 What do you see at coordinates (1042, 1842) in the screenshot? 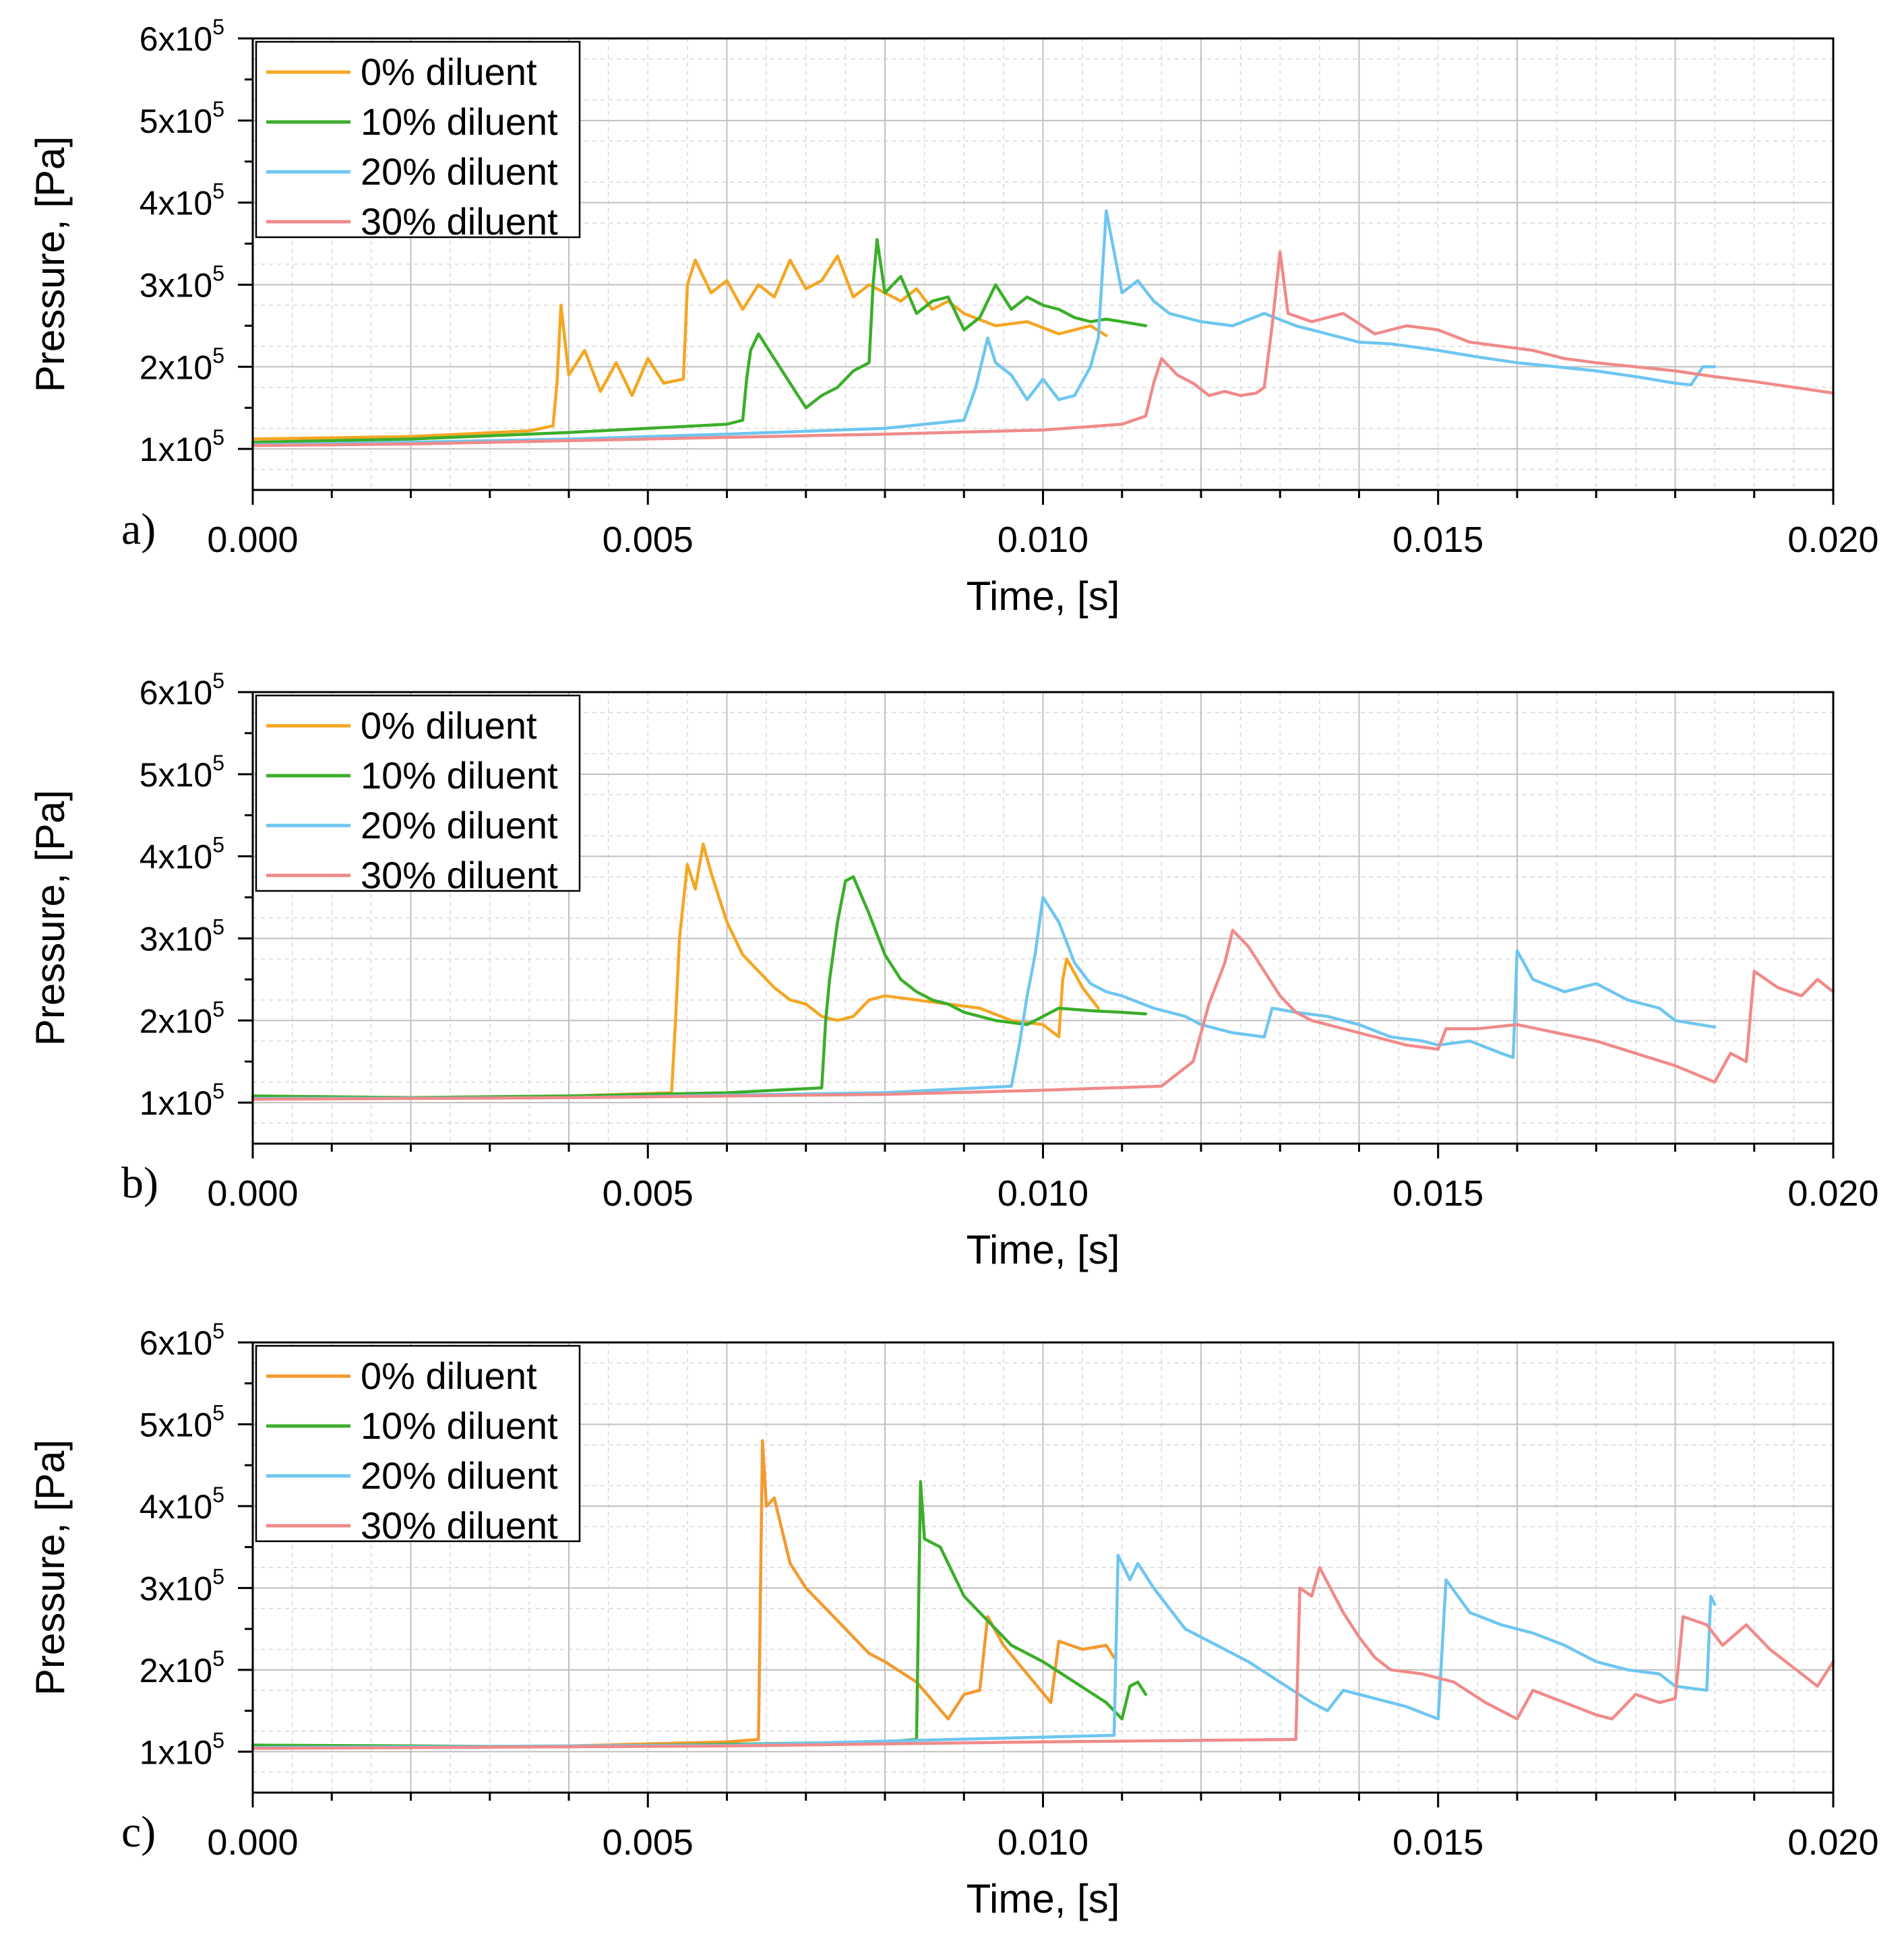
I see `panel-3-x-tick-label: 0.010` at bounding box center [1042, 1842].